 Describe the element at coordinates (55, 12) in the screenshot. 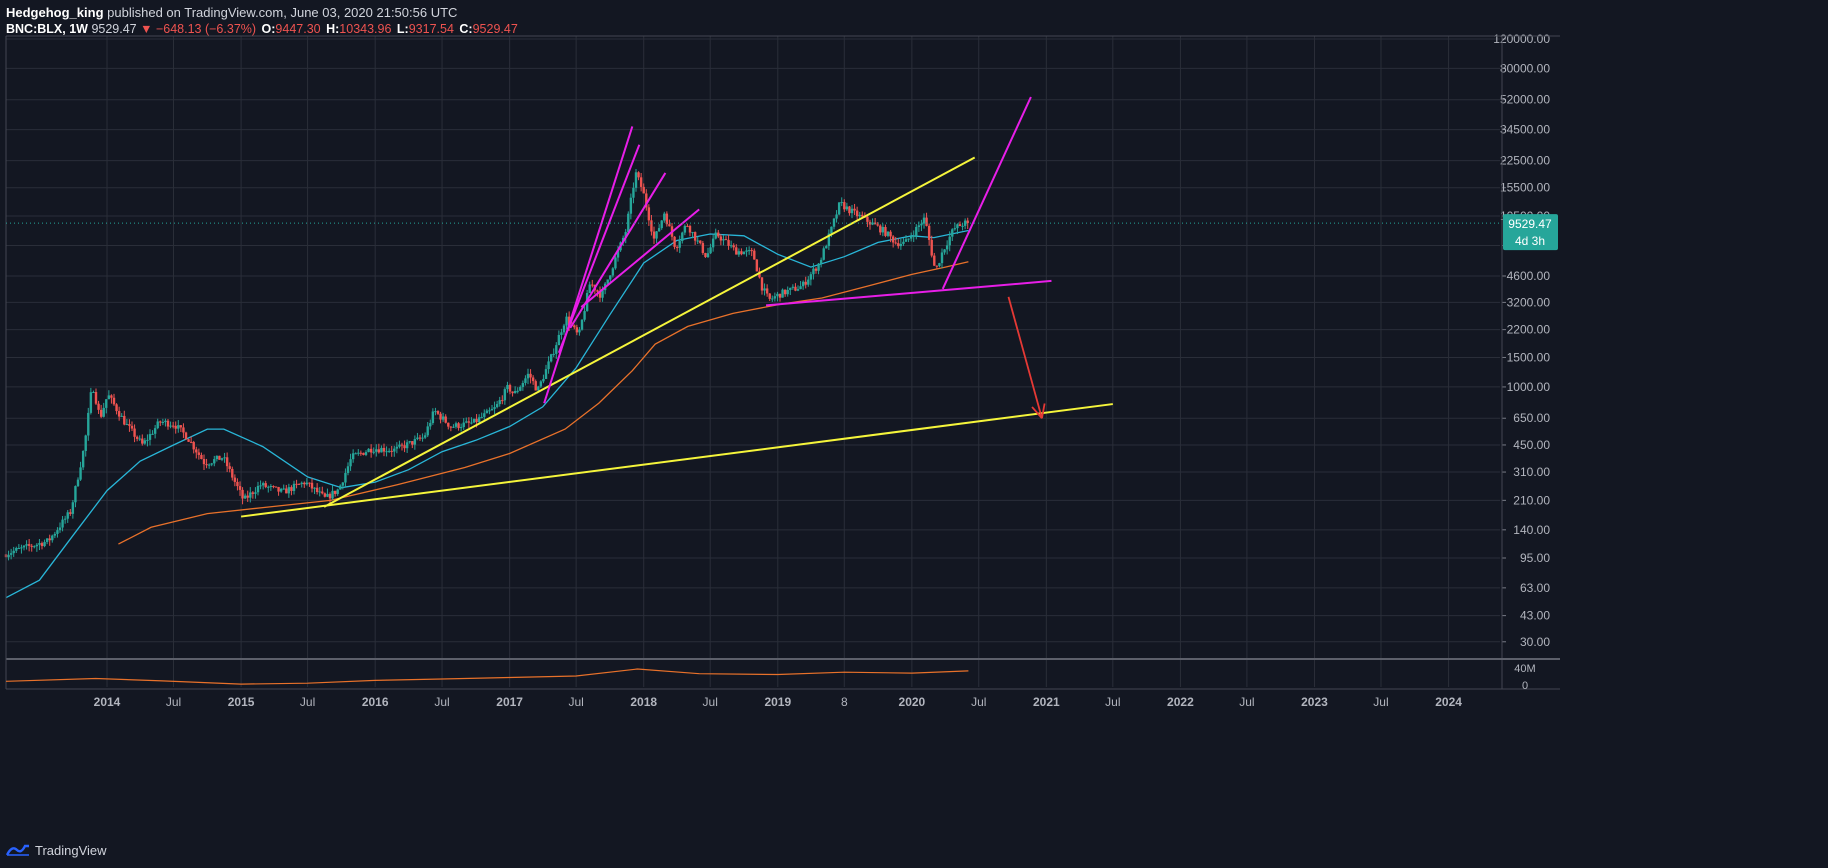

I see `author-name: Hedgehog_king` at that location.